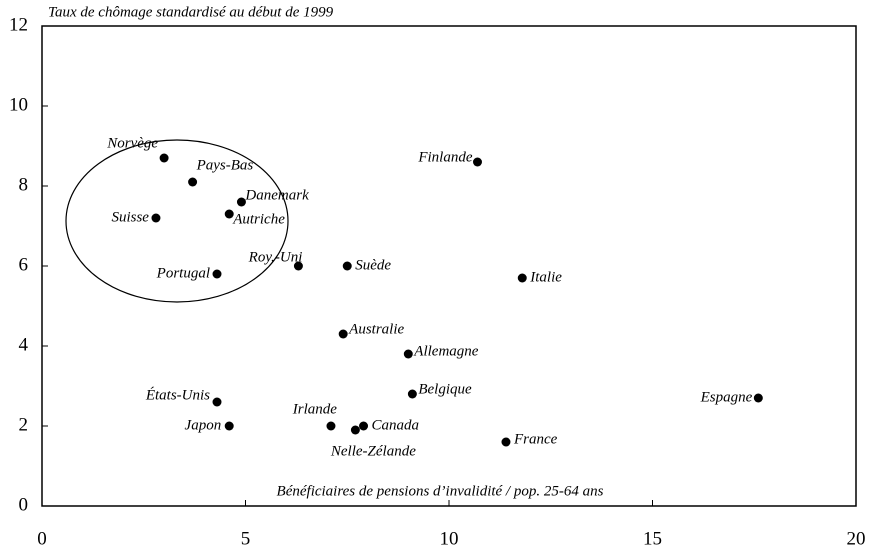 The width and height of the screenshot is (871, 554). What do you see at coordinates (24, 264) in the screenshot?
I see `y-tick-label: 6` at bounding box center [24, 264].